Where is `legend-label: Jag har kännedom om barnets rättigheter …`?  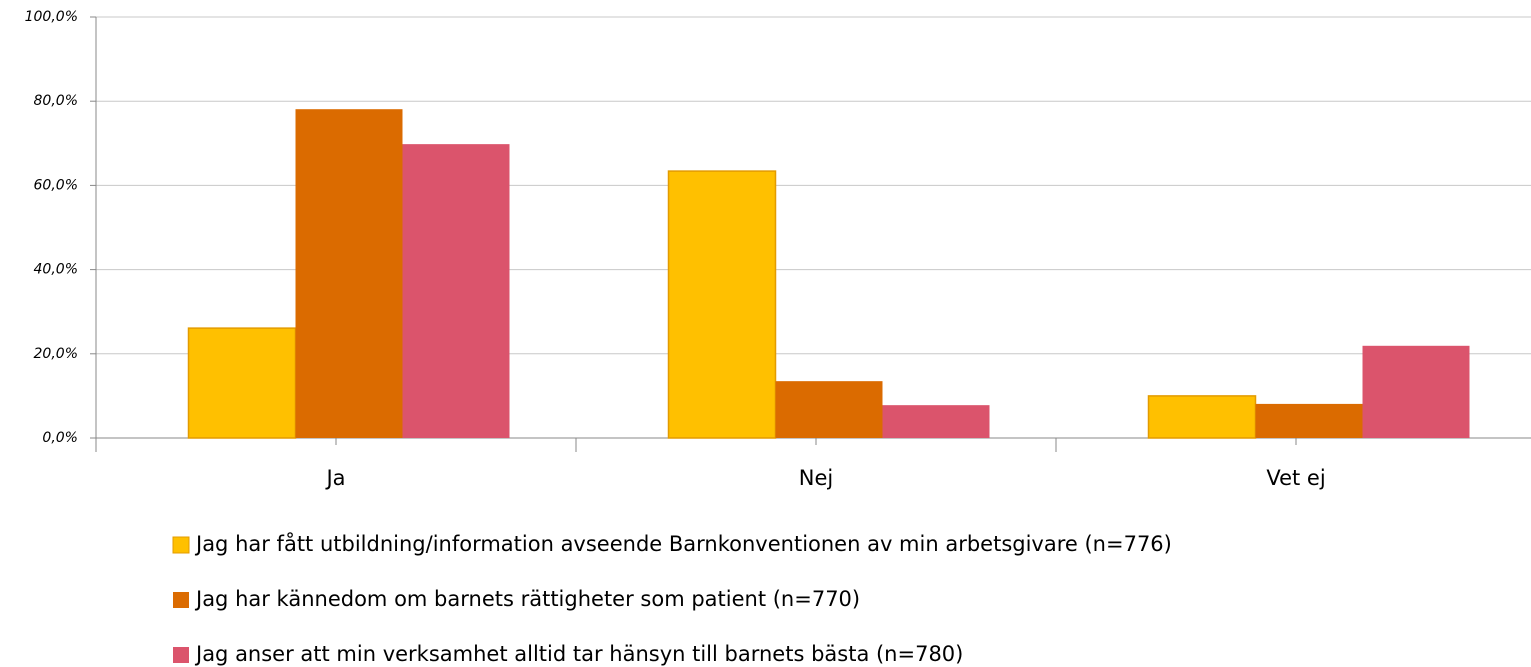 legend-label: Jag har kännedom om barnets rättigheter … is located at coordinates (527, 599).